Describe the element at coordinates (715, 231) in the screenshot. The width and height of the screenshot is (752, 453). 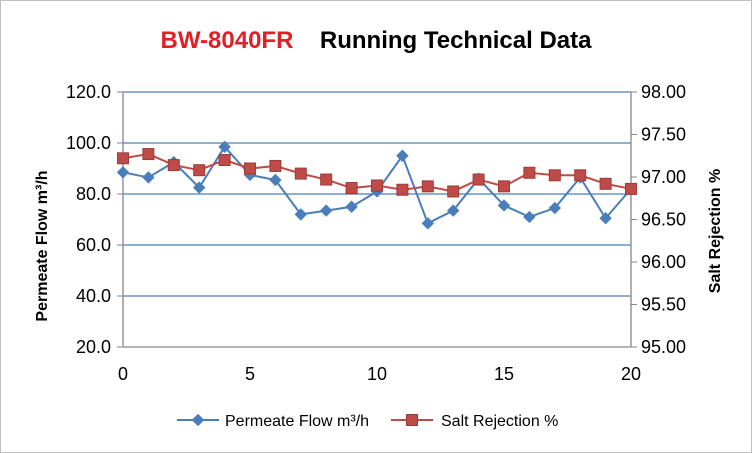
I see `y-axis-right-title: Salt Rejection %` at that location.